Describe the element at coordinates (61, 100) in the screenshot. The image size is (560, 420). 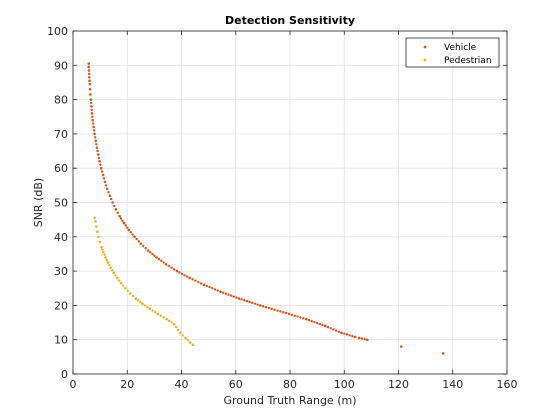
I see `y-tick-label: 80` at that location.